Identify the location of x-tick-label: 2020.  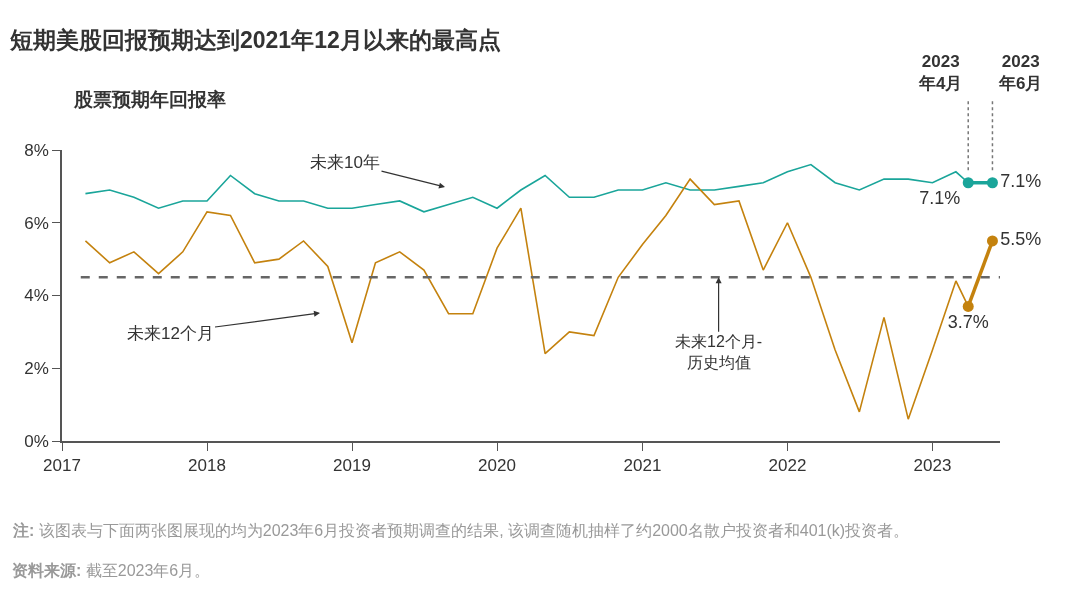
(497, 466).